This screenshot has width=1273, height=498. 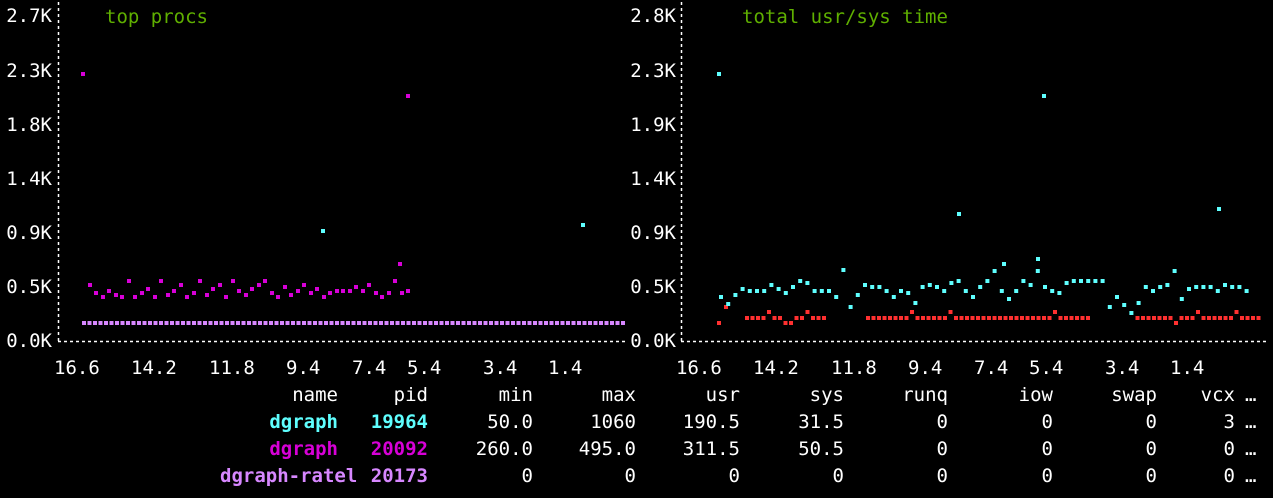 I want to click on col-header-runq: runq, so click(x=925, y=395).